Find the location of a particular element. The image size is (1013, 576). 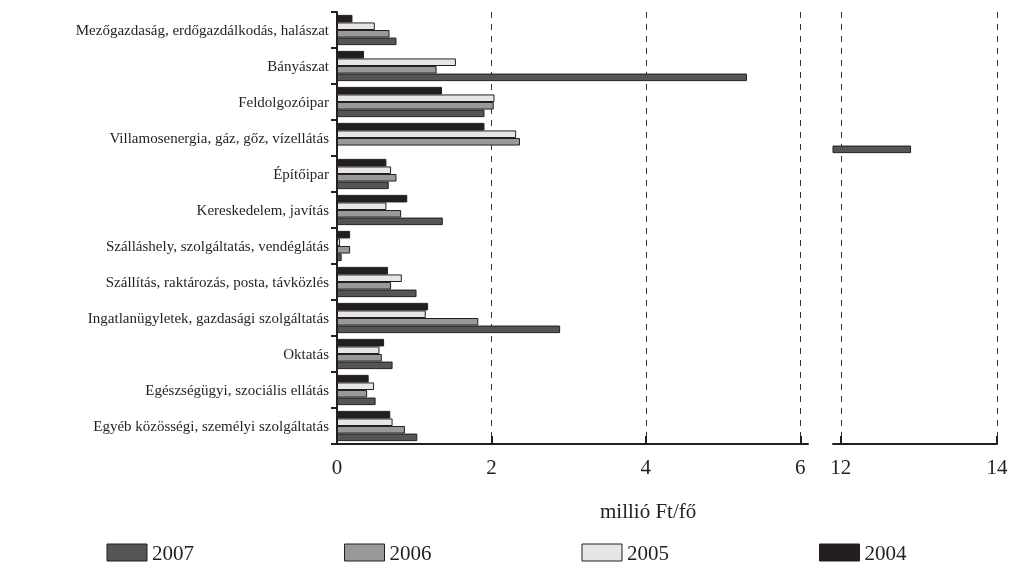

y-tick-label: Építőipar is located at coordinates (301, 174).